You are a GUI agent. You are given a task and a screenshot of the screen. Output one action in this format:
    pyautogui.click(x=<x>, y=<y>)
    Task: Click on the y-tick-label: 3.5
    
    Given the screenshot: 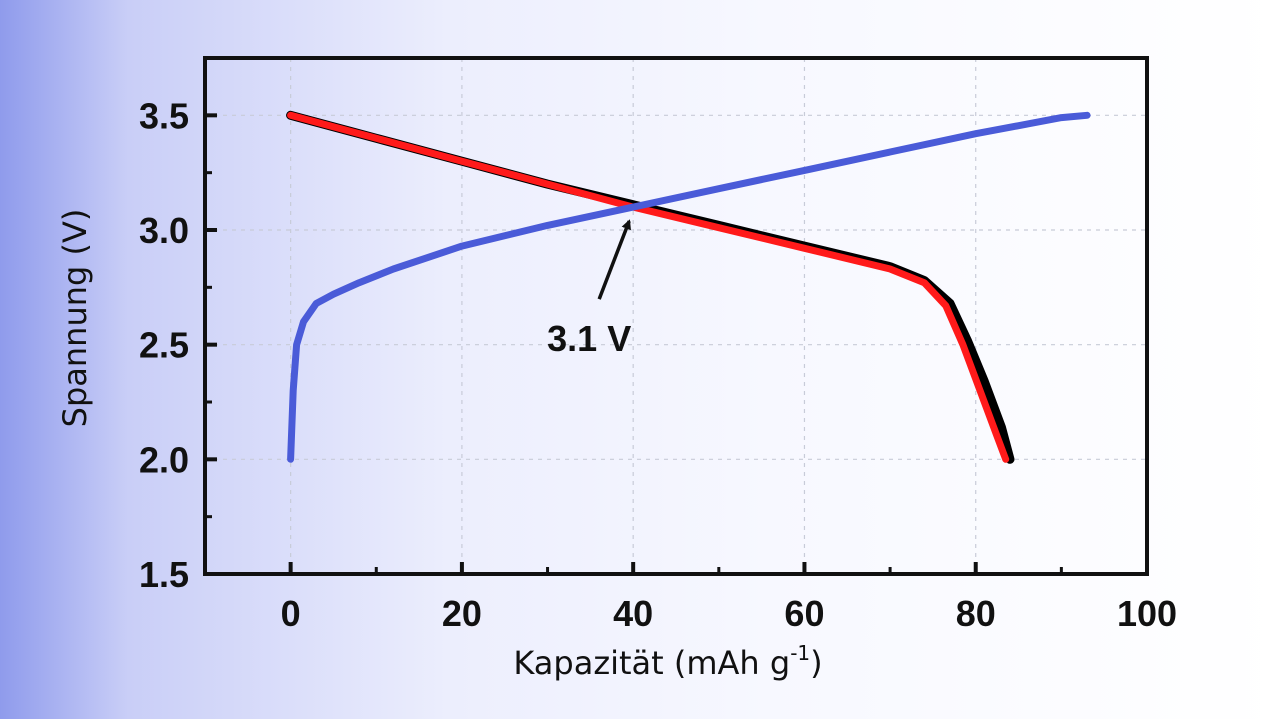 What is the action you would take?
    pyautogui.click(x=164, y=115)
    